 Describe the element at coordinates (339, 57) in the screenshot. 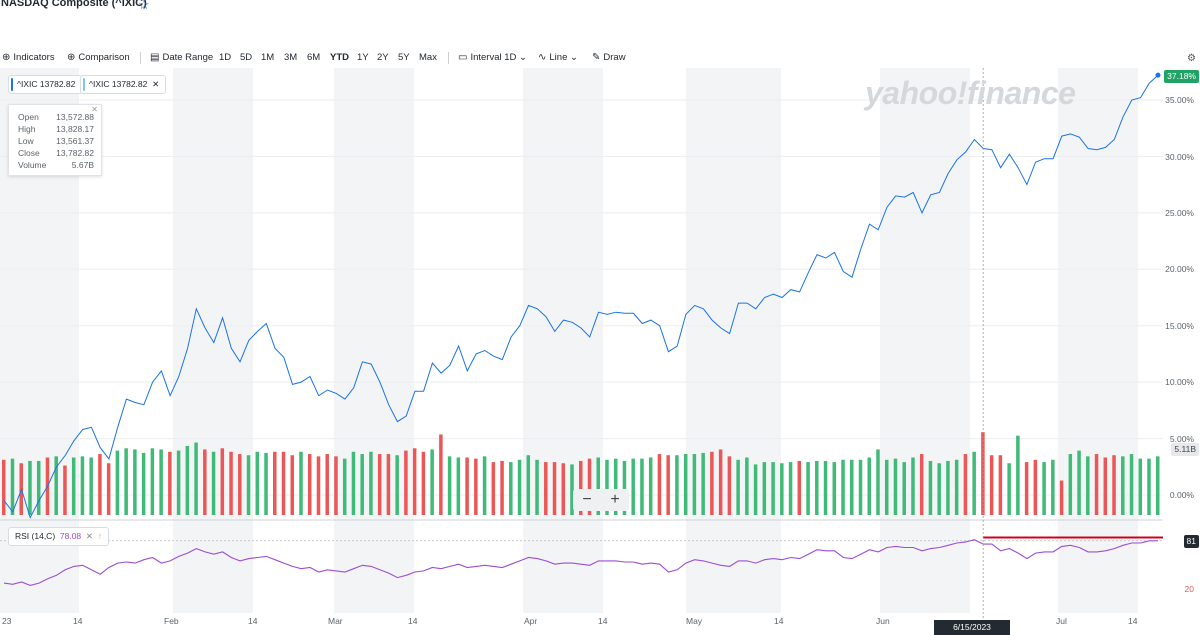

I see `range-ytd: YTD` at that location.